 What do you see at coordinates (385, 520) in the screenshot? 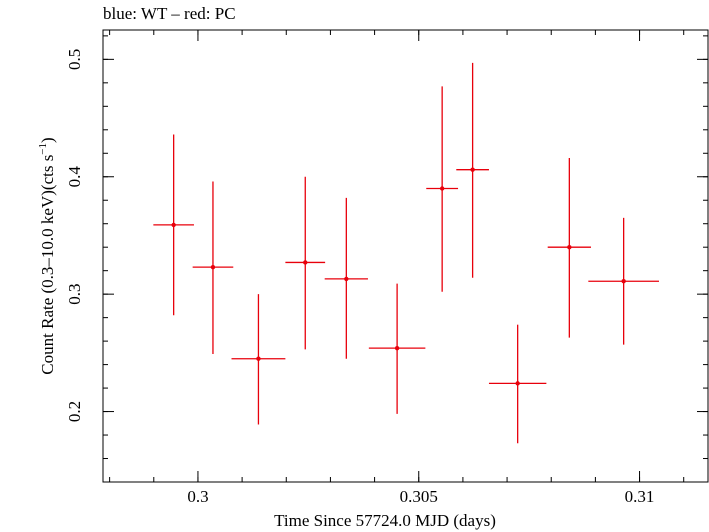
I see `x-axis-label: Time Since 57724.0 MJD (days)` at bounding box center [385, 520].